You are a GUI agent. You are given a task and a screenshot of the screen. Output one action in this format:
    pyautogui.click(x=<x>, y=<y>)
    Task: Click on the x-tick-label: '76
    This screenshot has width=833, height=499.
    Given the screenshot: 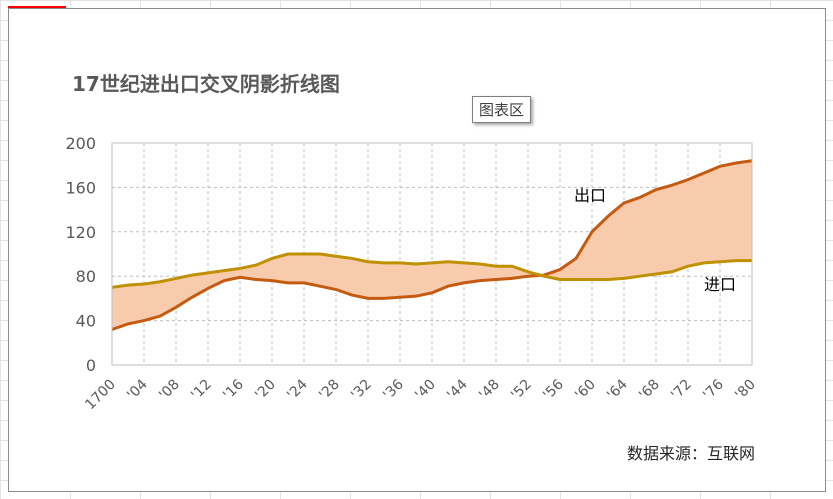 What is the action you would take?
    pyautogui.click(x=713, y=389)
    